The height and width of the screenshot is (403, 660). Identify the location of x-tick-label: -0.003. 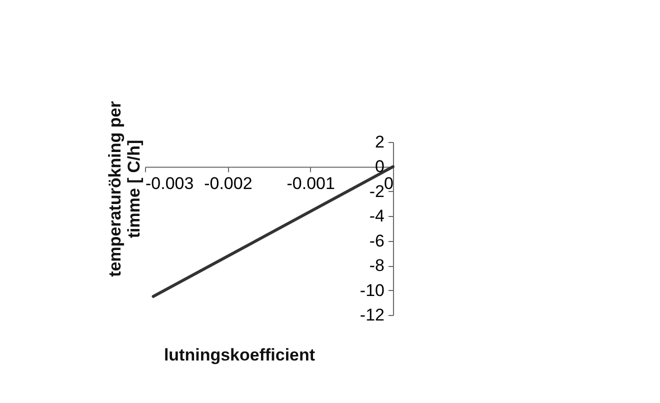
(170, 184).